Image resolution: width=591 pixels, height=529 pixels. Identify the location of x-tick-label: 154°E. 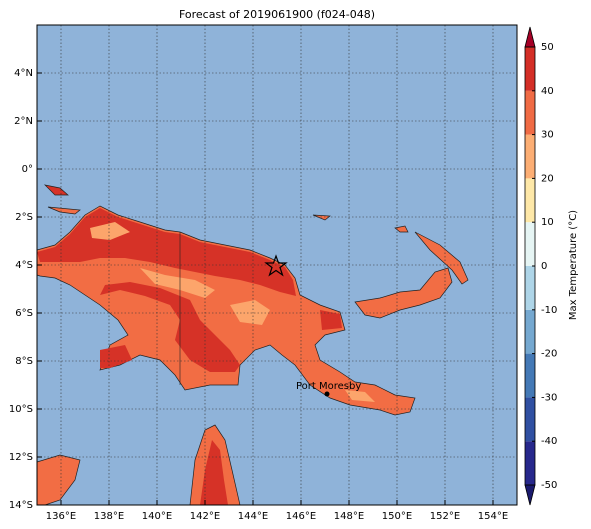
(493, 516).